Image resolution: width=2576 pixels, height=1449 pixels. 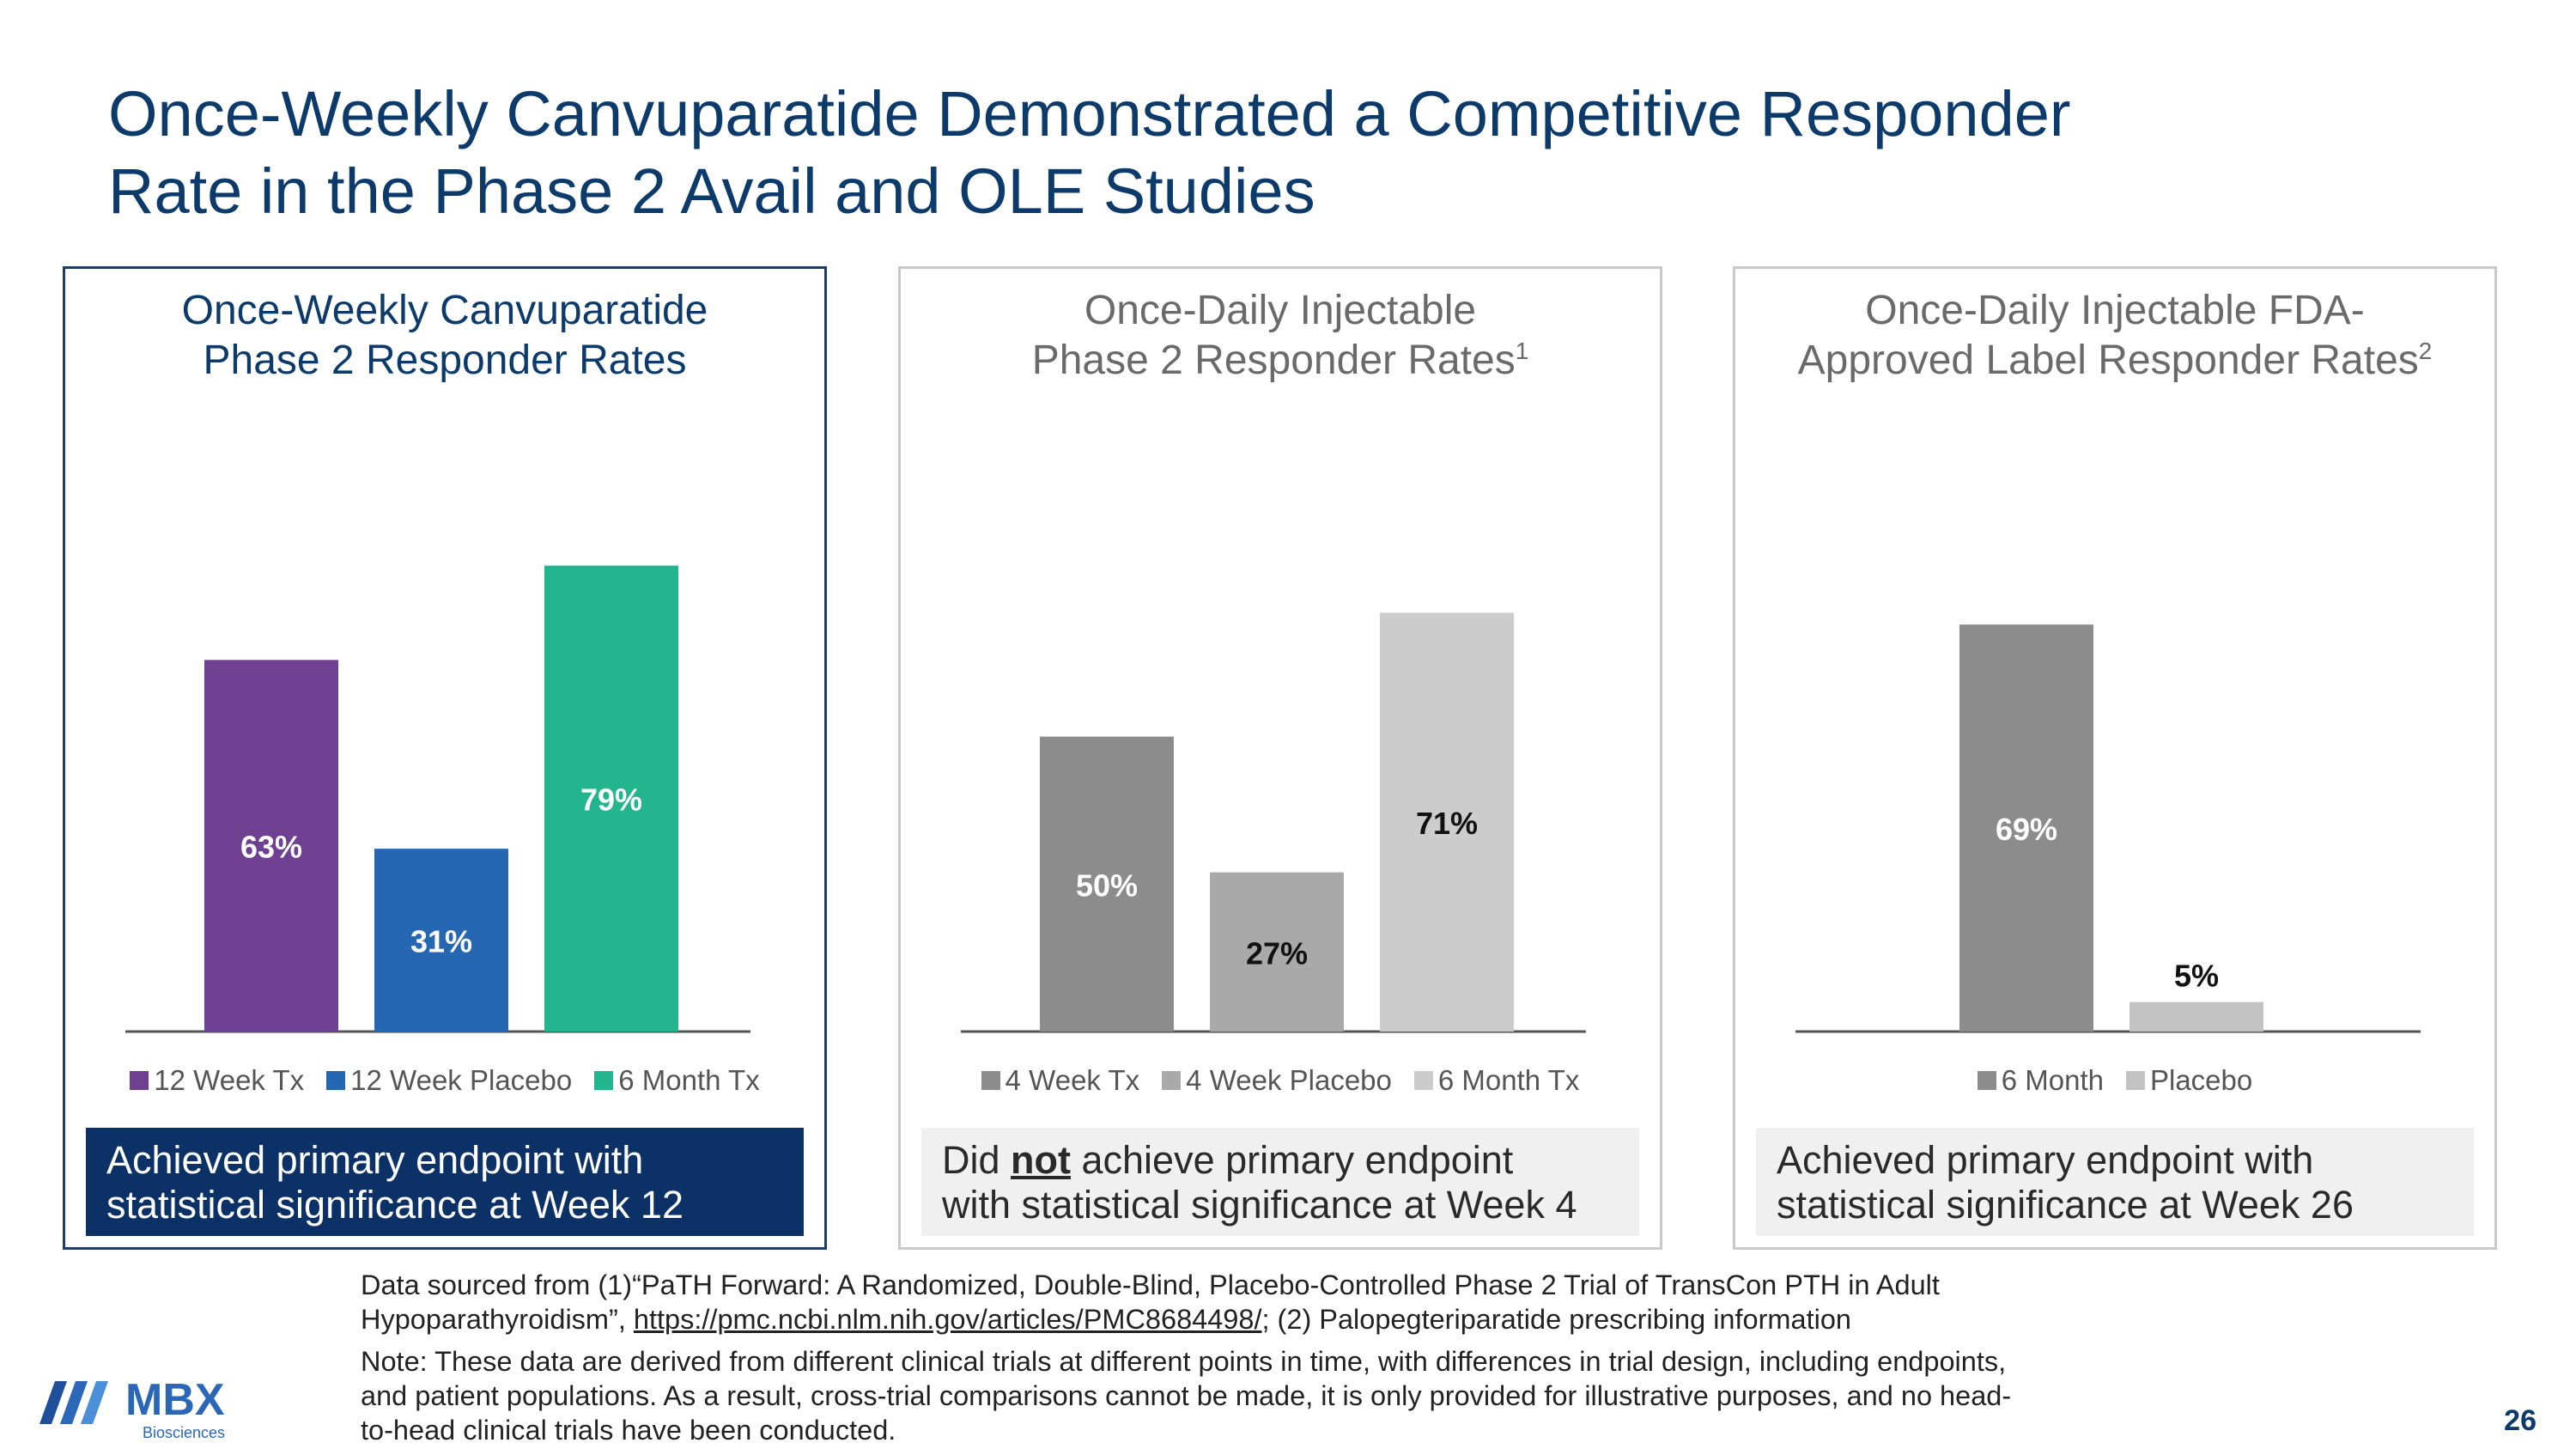 What do you see at coordinates (445, 360) in the screenshot?
I see `chart-title-line-2: Phase 2 Responder Rates` at bounding box center [445, 360].